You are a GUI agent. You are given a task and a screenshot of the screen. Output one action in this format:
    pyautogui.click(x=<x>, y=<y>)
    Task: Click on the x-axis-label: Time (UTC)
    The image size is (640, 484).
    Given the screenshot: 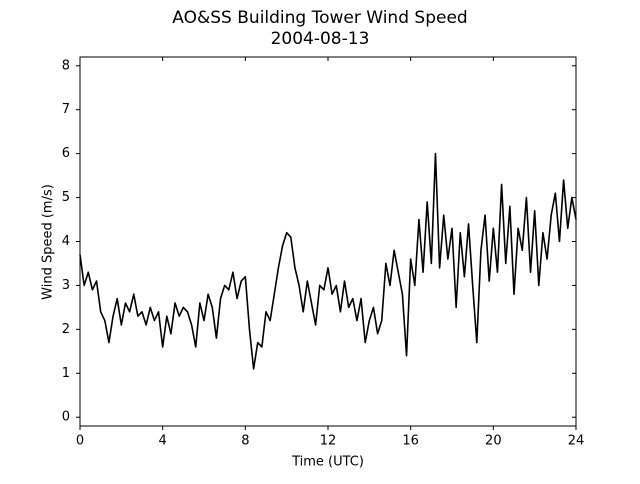 What is the action you would take?
    pyautogui.click(x=327, y=462)
    